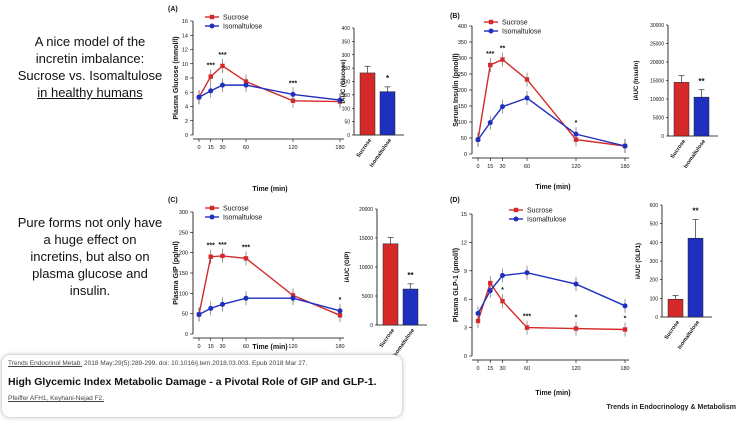  What do you see at coordinates (462, 27) in the screenshot?
I see `y-tick-label: 400` at bounding box center [462, 27].